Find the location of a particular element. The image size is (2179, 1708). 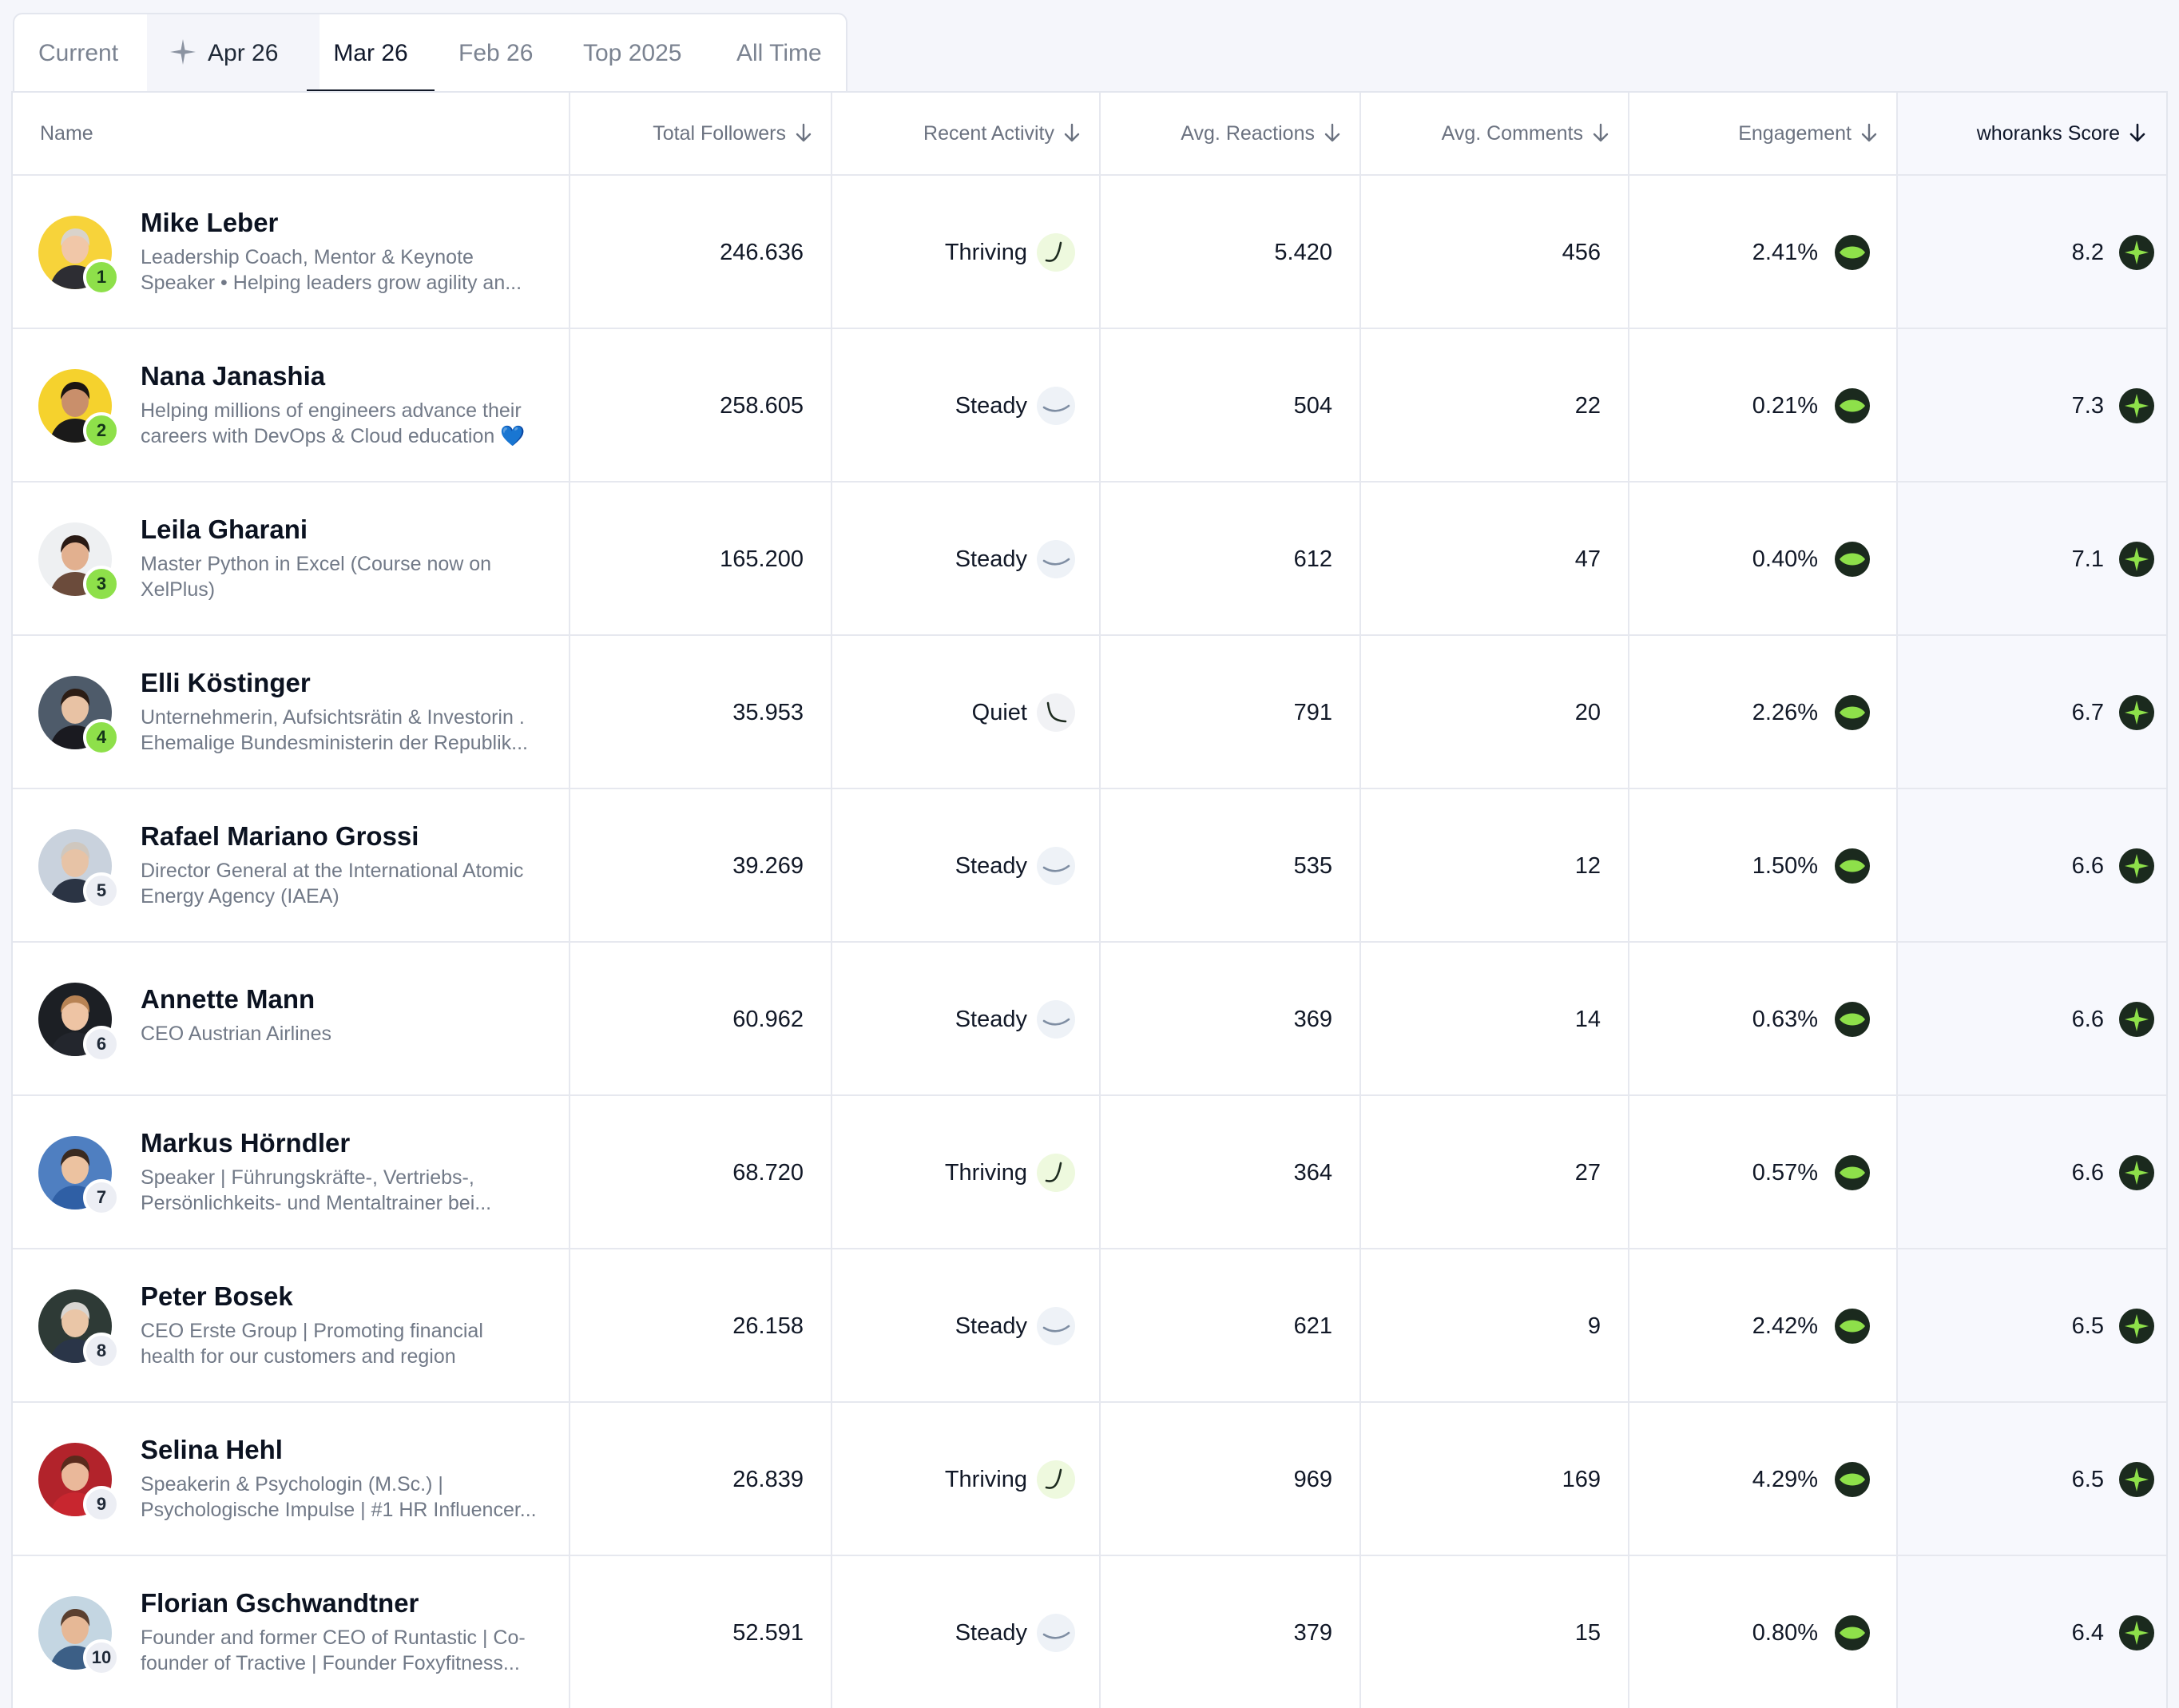

avatar: 7 is located at coordinates (79, 1176).